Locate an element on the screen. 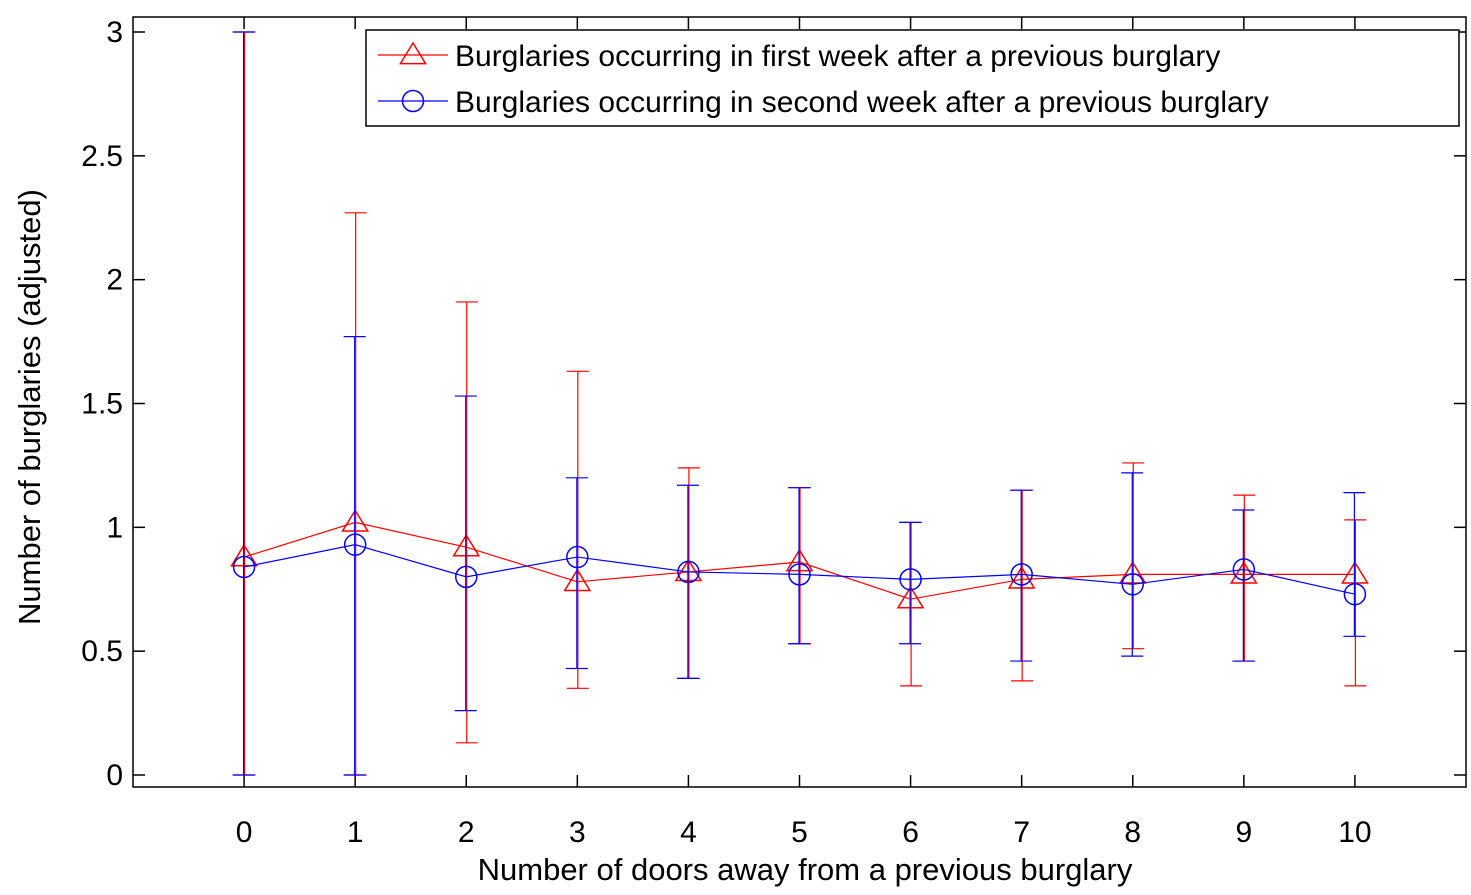  y-tick-label: 1 is located at coordinates (114, 527).